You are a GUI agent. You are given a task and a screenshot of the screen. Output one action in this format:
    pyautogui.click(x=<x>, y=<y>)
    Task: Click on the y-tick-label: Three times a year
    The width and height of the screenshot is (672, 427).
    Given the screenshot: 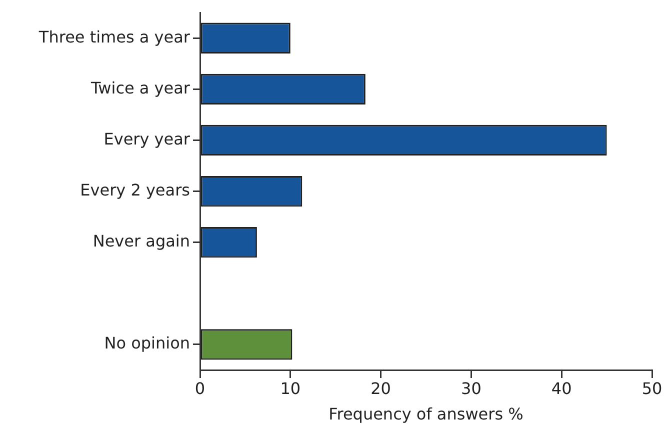 What is the action you would take?
    pyautogui.click(x=114, y=36)
    